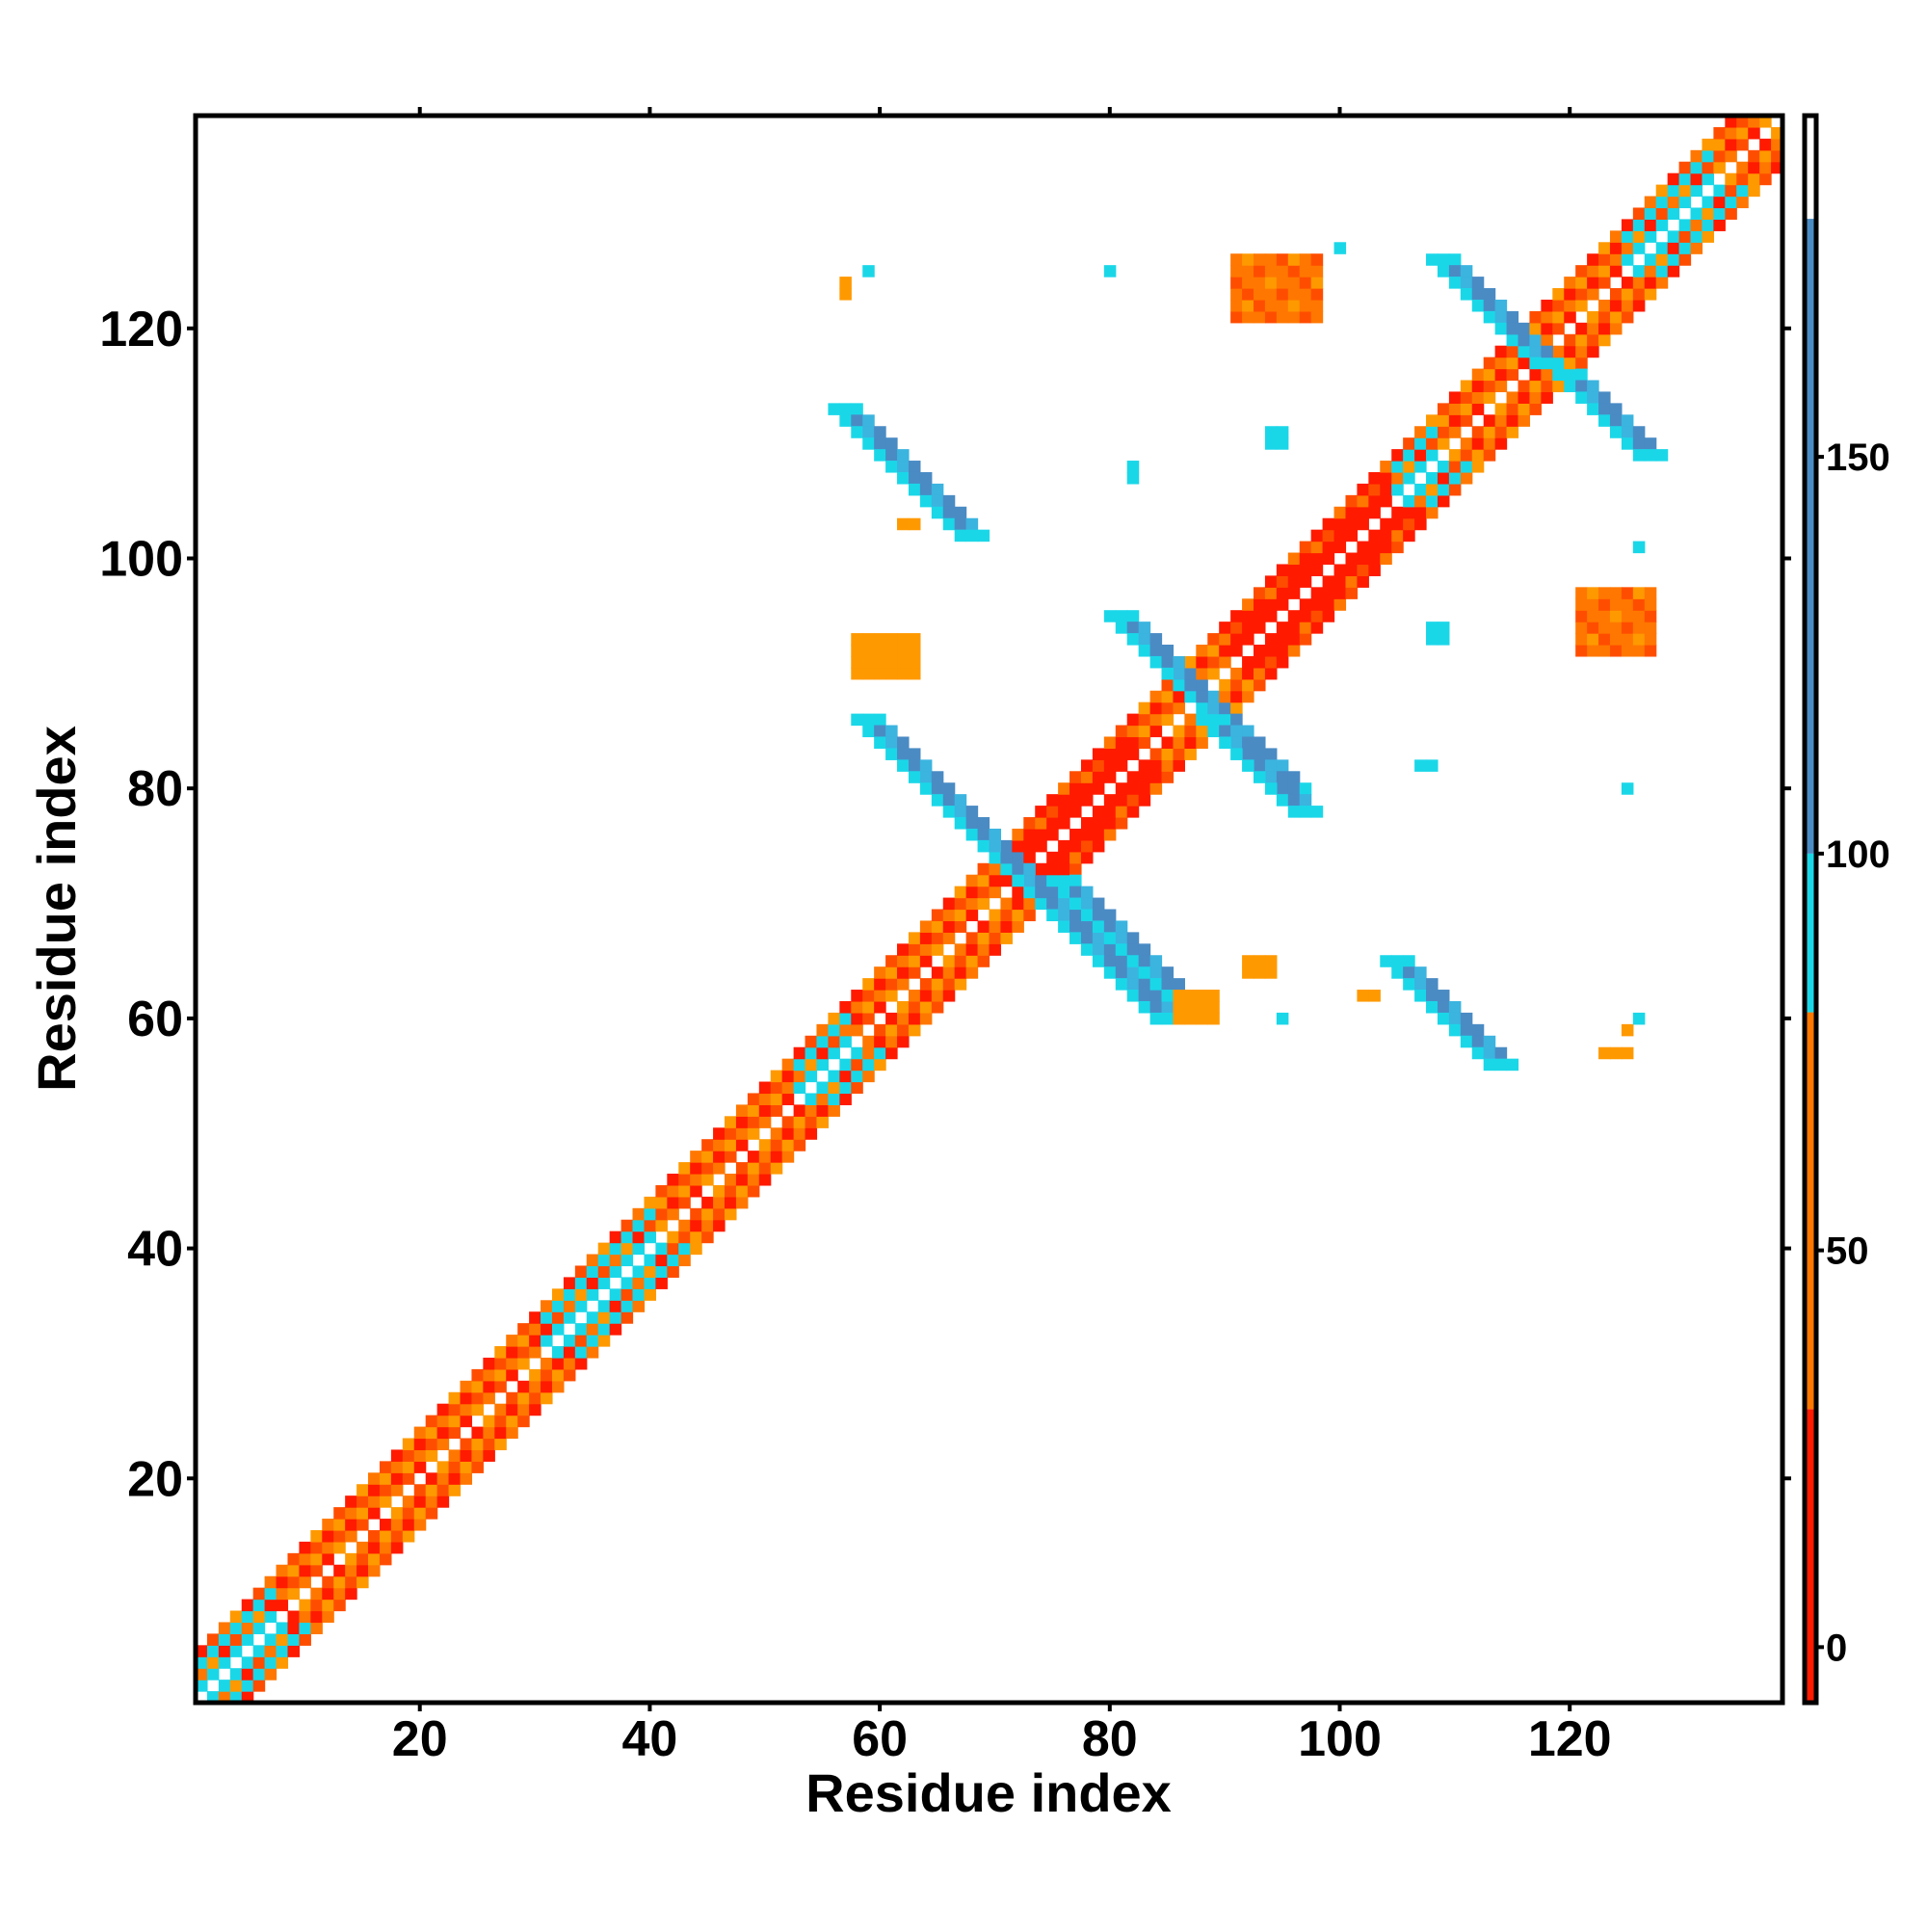 The height and width of the screenshot is (1932, 1927). What do you see at coordinates (1858, 855) in the screenshot?
I see `colorbar-tick-label: 100` at bounding box center [1858, 855].